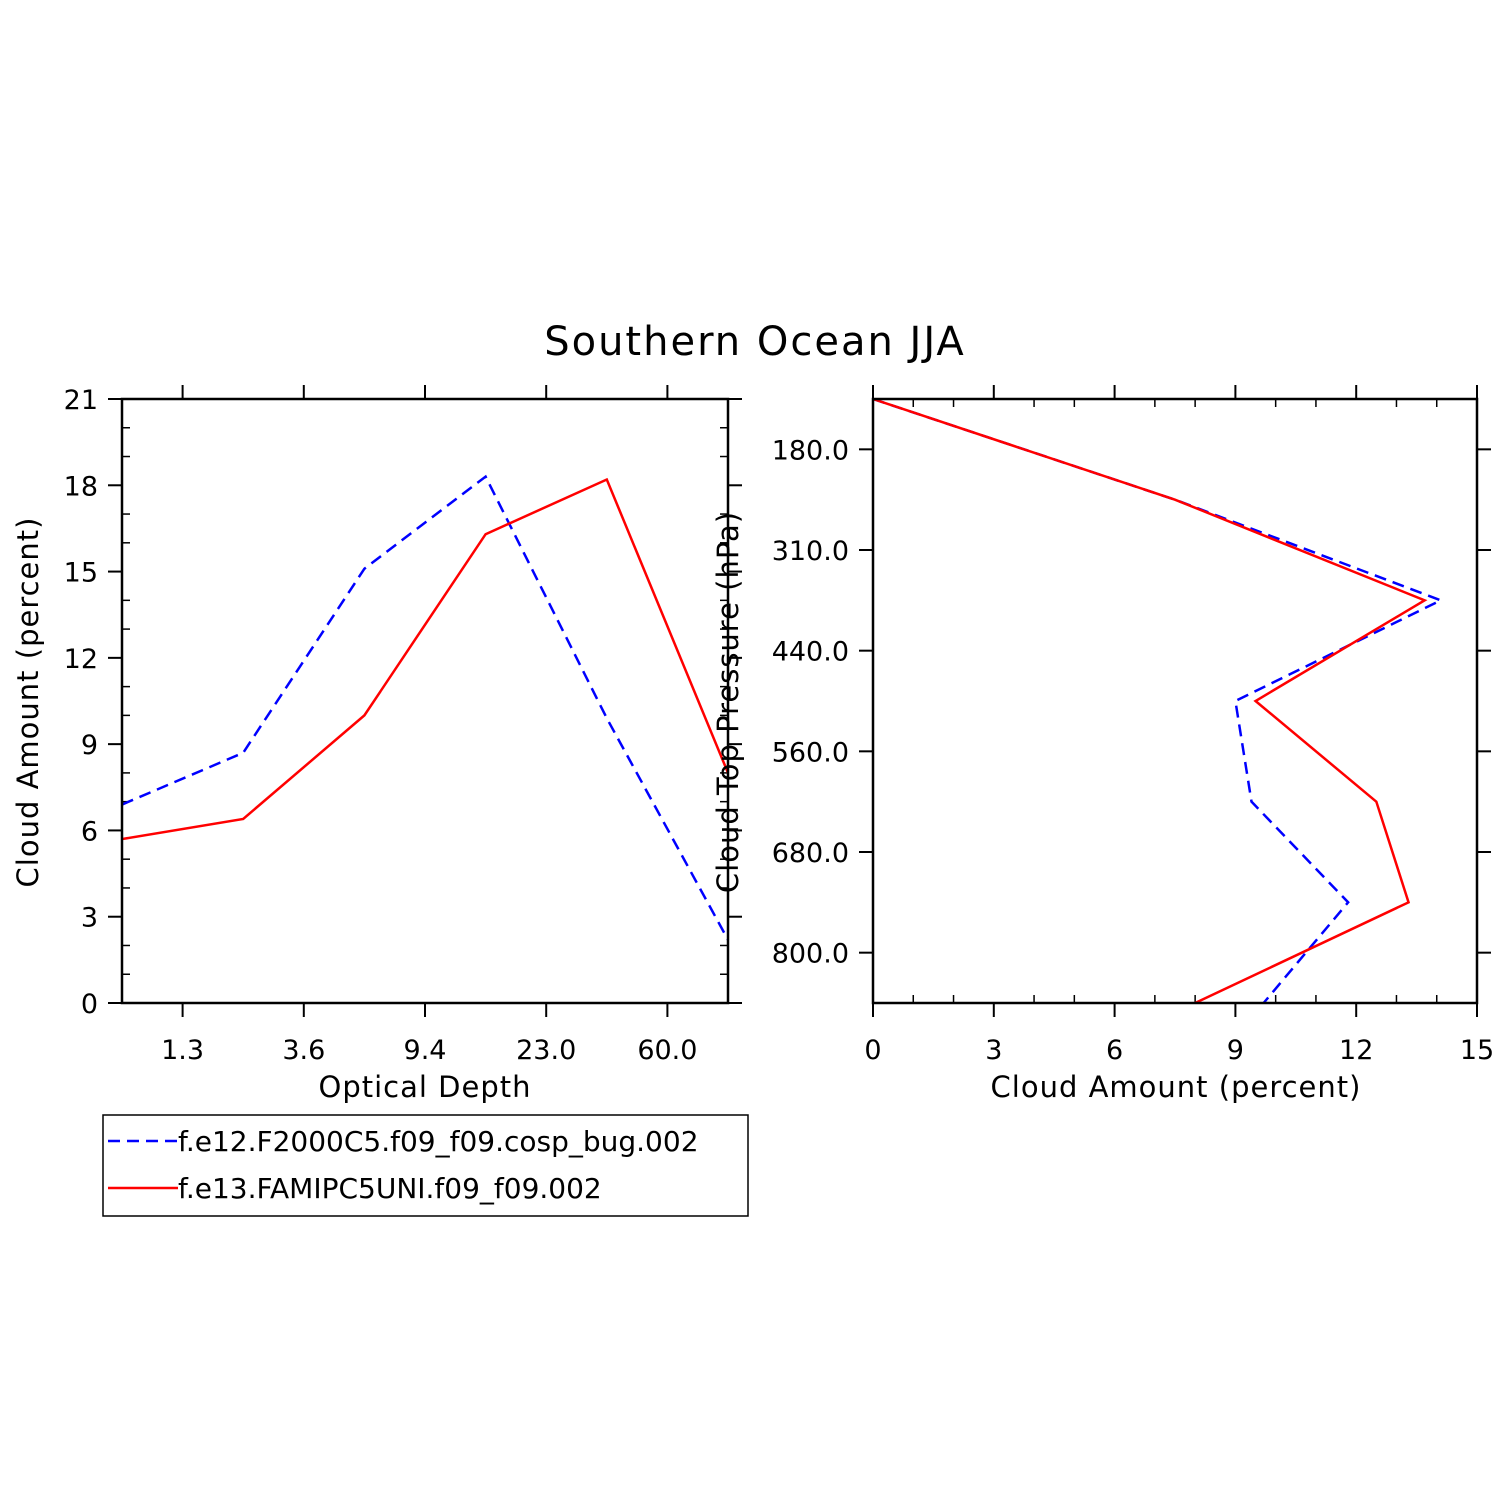  Describe the element at coordinates (425, 1087) in the screenshot. I see `left-x-axis-label: Optical Depth` at that location.